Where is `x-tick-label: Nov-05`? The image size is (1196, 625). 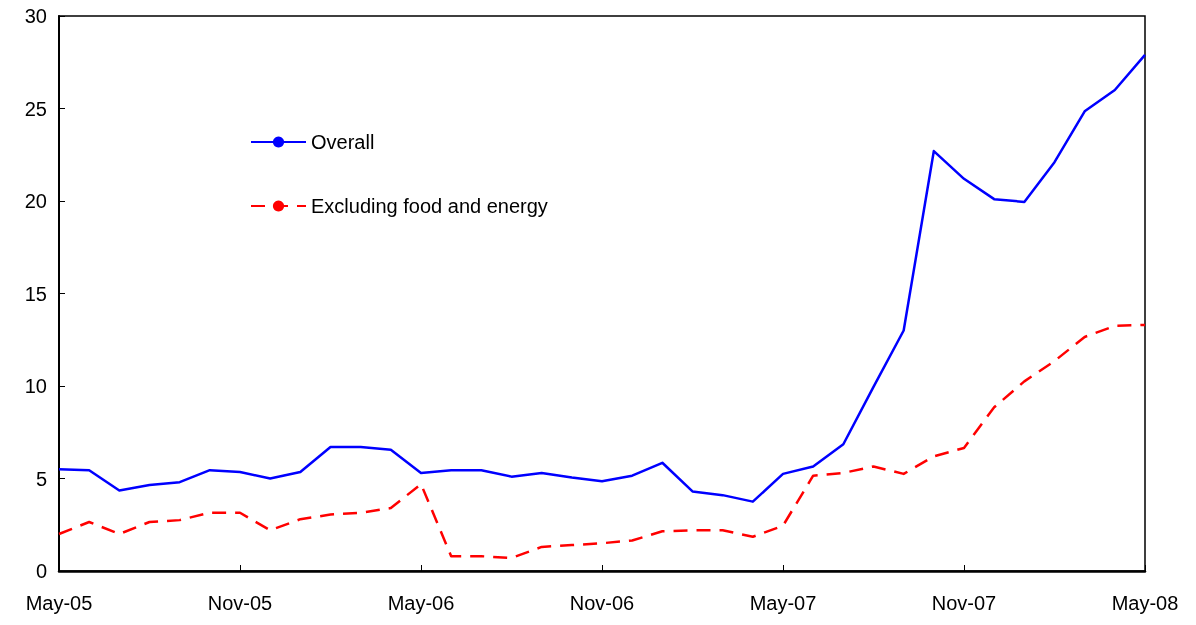 x-tick-label: Nov-05 is located at coordinates (240, 603).